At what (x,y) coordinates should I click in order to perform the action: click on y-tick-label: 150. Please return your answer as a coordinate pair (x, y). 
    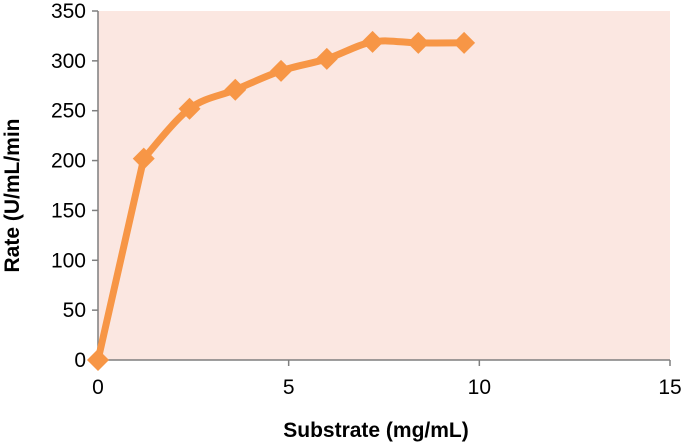
    Looking at the image, I should click on (68, 210).